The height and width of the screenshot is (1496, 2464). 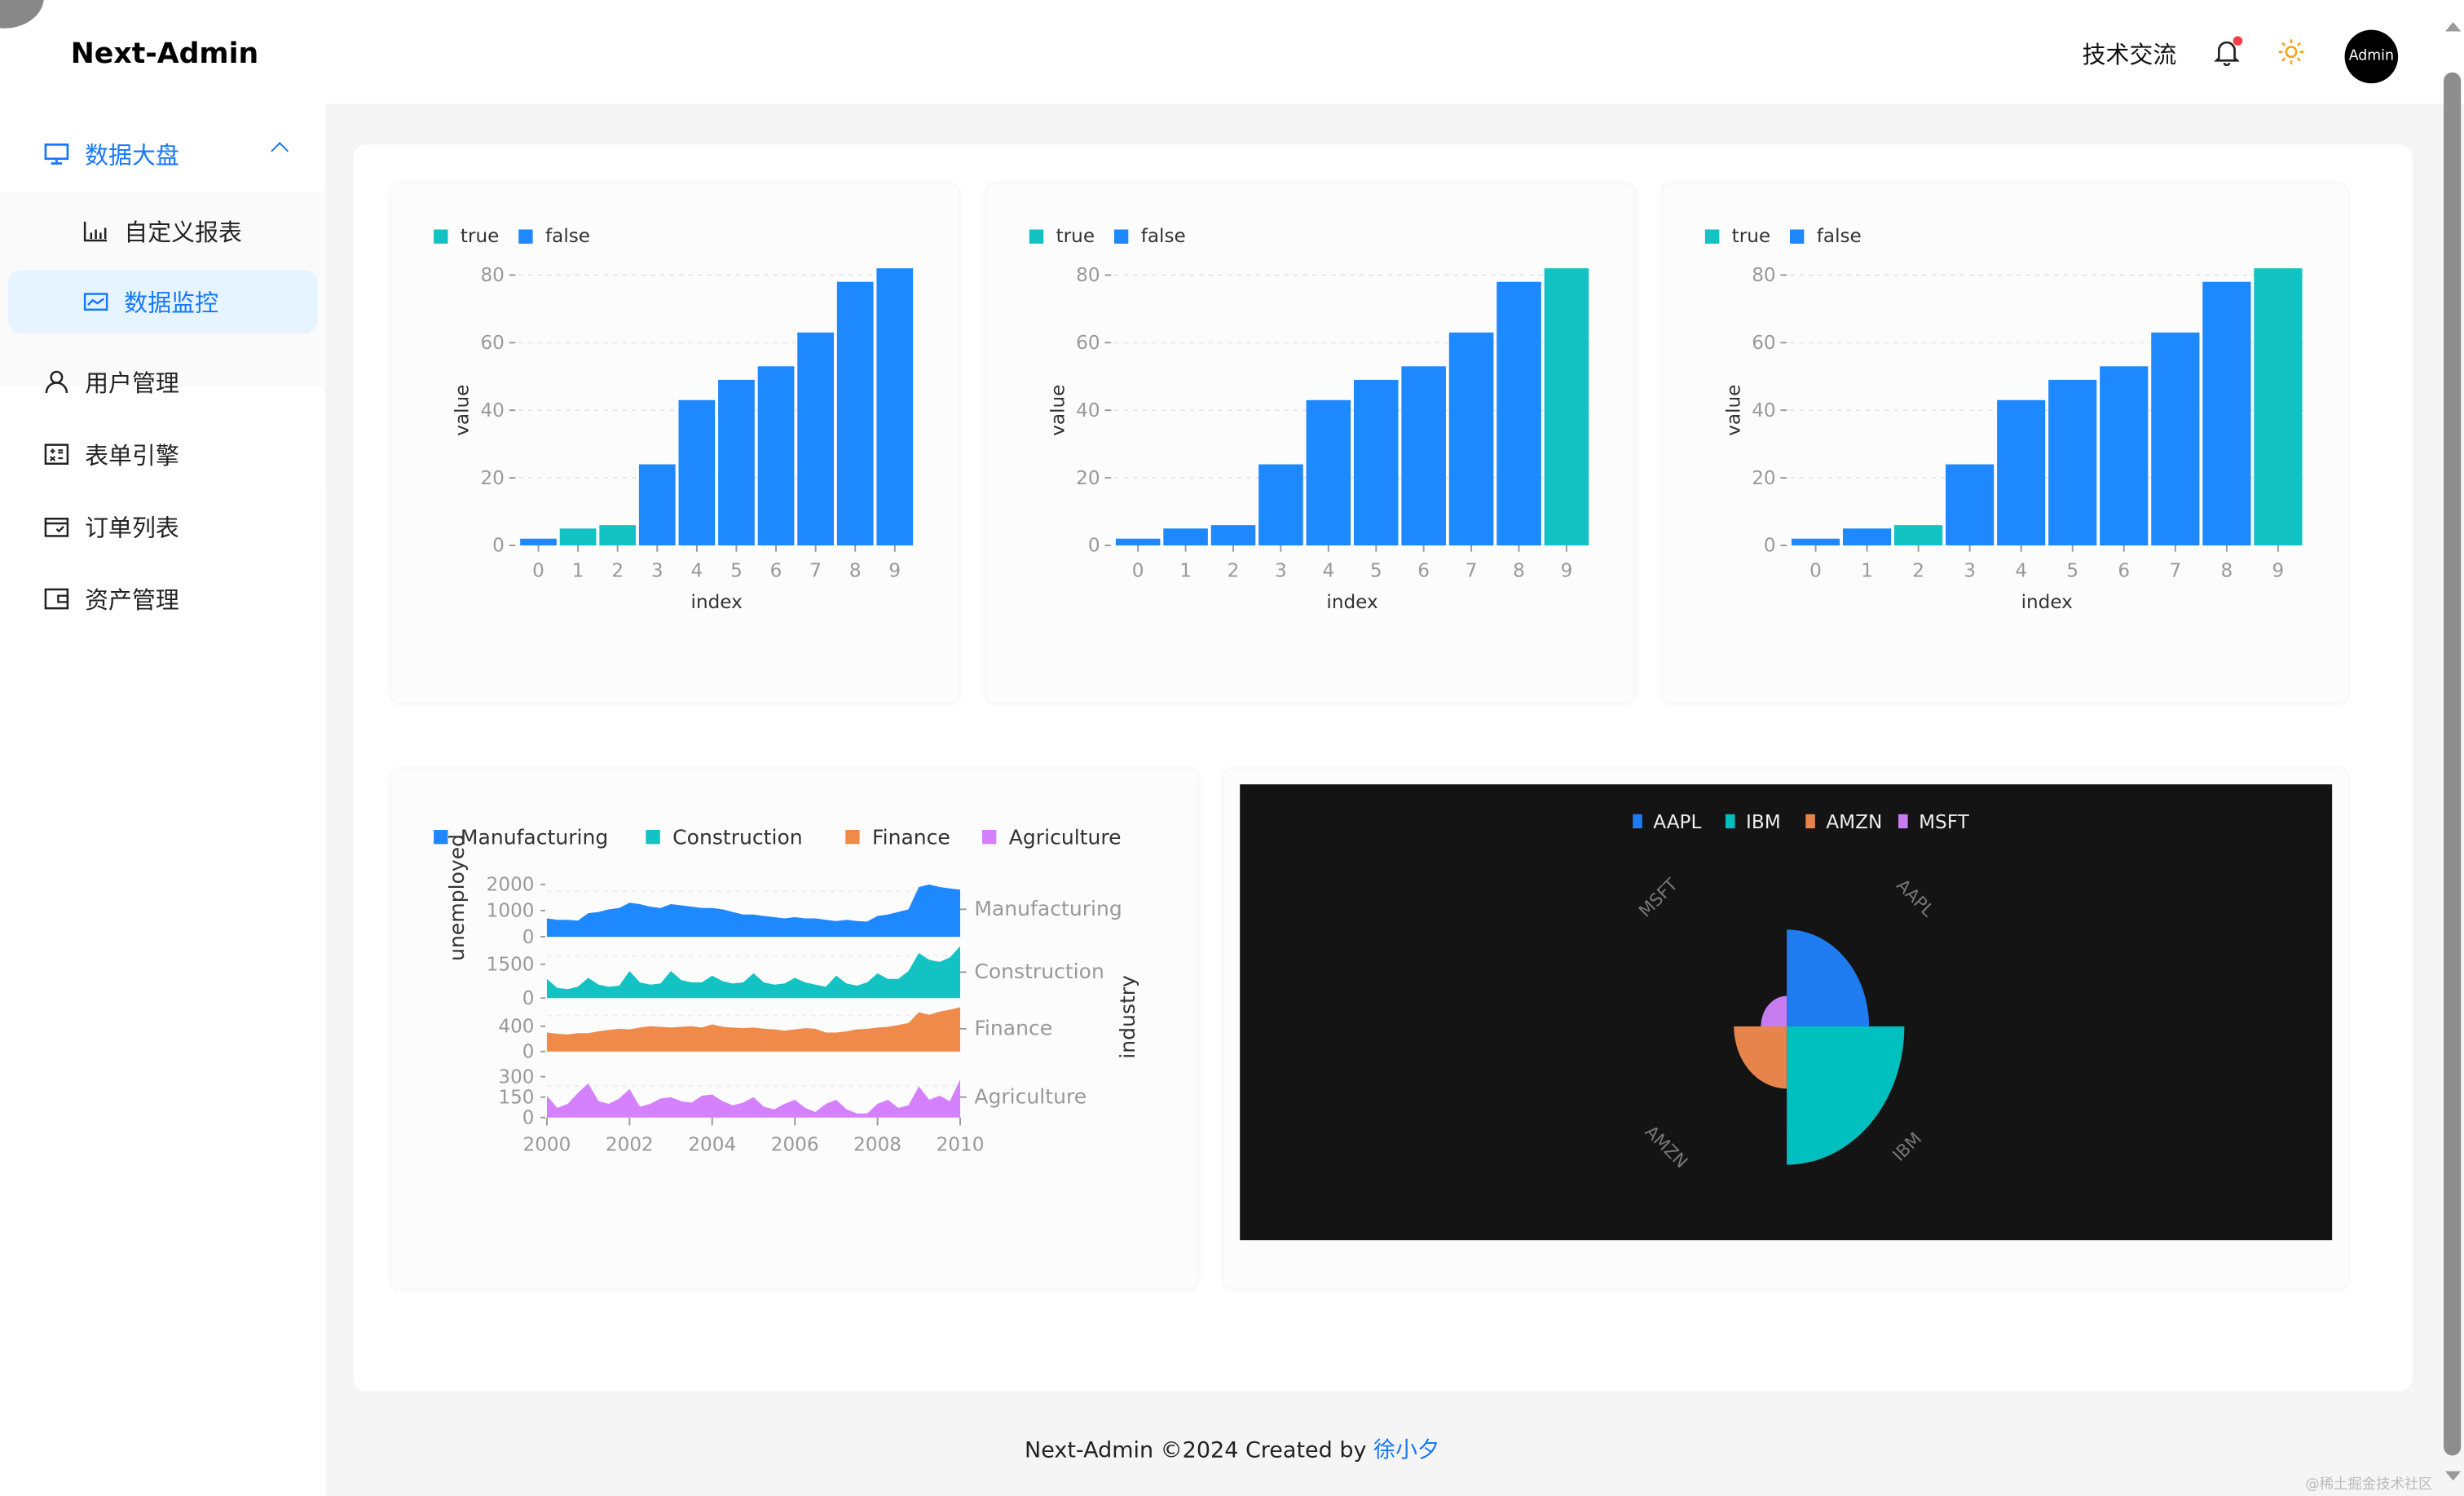 What do you see at coordinates (162, 153) in the screenshot?
I see `sidebar-item-dashboard: 数据大盘` at bounding box center [162, 153].